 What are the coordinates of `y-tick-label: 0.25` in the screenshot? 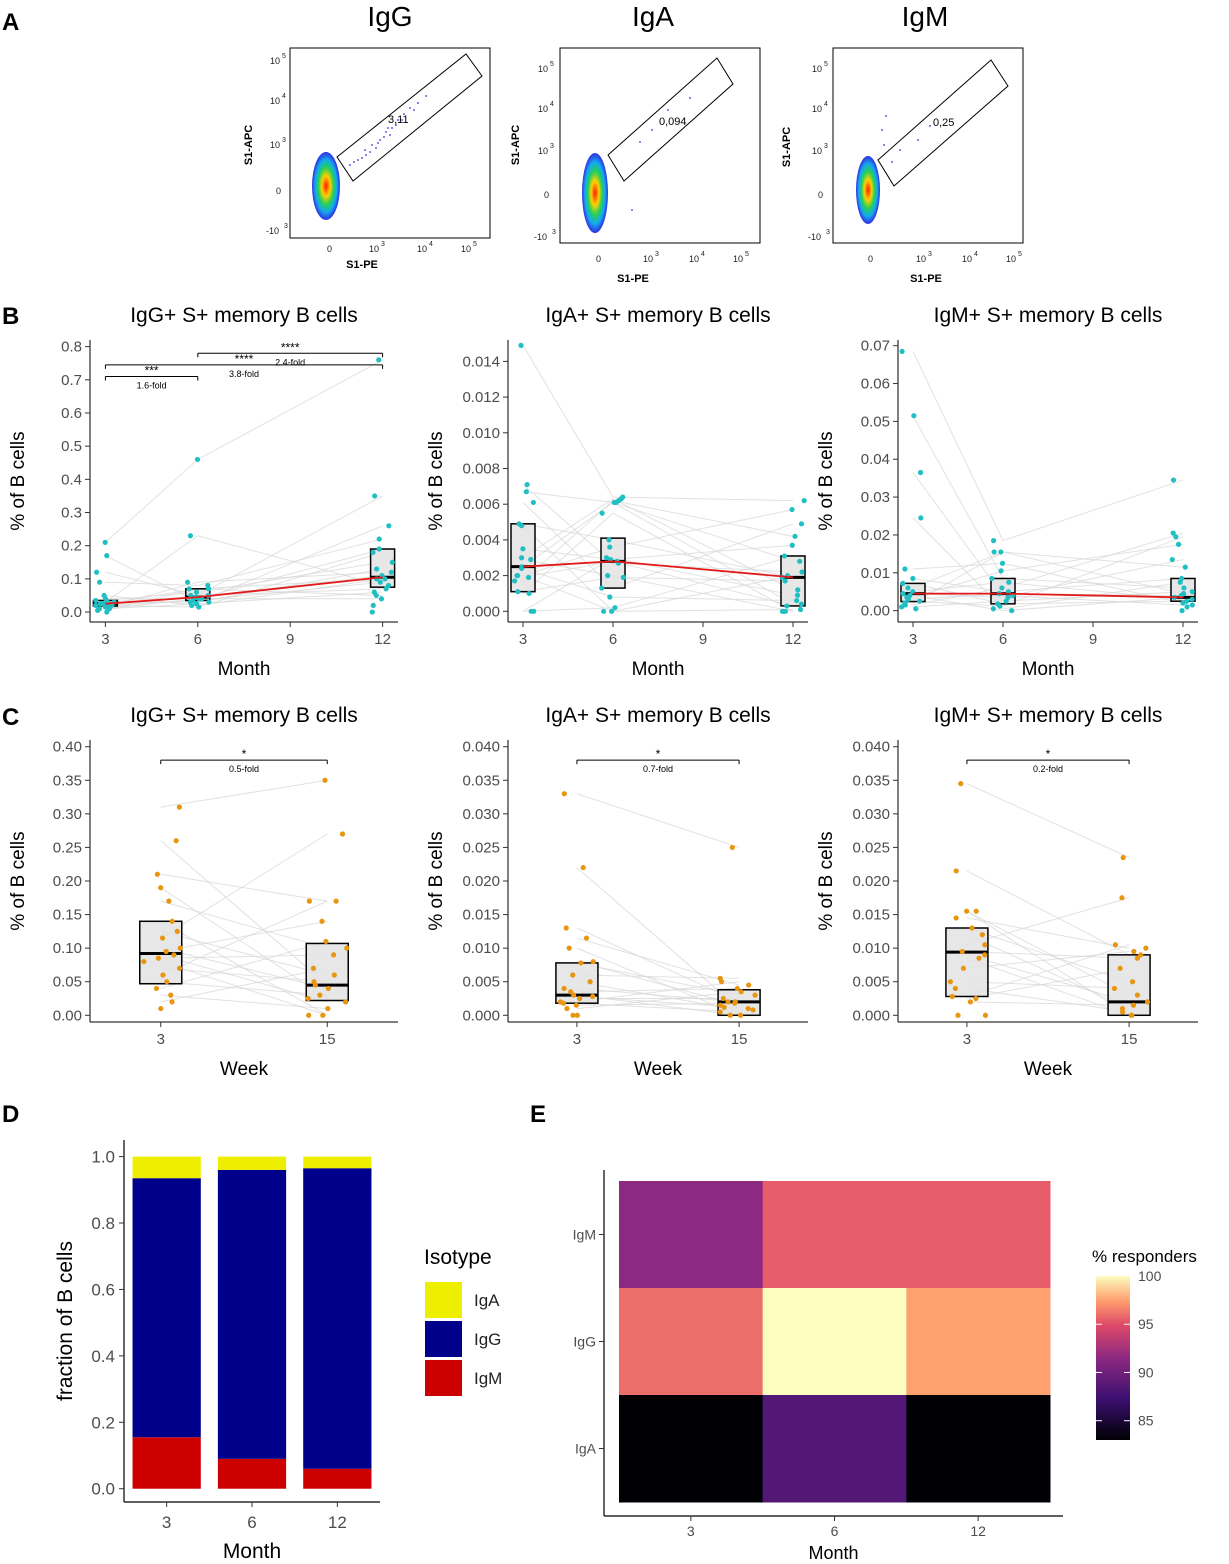 It's located at (67, 847).